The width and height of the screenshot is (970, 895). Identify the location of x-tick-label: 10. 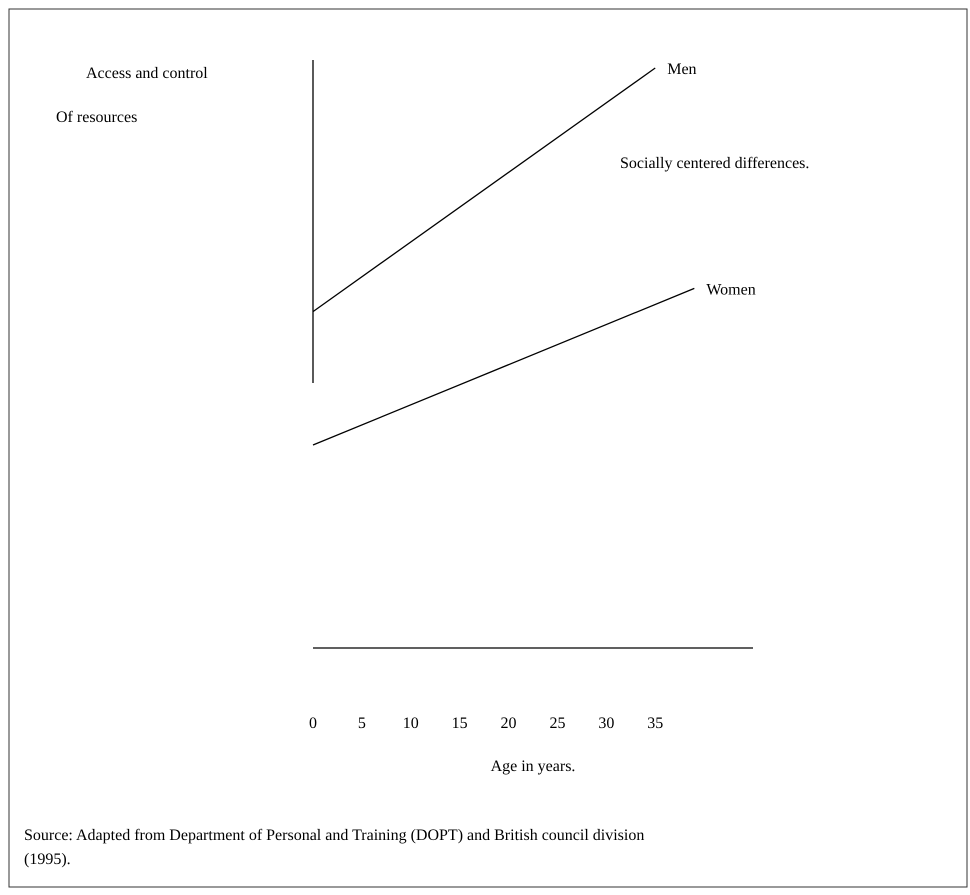
(410, 723).